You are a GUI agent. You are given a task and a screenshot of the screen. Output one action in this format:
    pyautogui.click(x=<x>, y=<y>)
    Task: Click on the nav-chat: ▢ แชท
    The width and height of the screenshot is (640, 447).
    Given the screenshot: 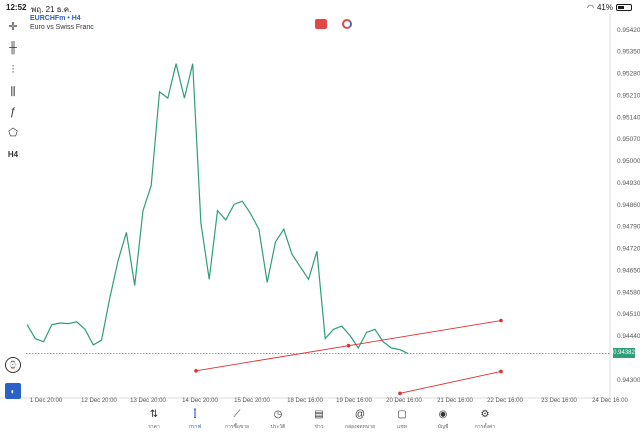 What is the action you would take?
    pyautogui.click(x=402, y=419)
    